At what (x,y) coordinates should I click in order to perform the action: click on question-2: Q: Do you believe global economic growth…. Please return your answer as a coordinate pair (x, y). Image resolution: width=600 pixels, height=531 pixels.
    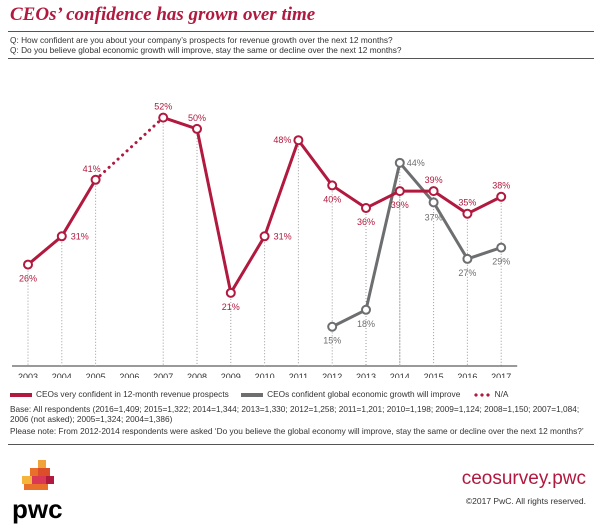
    Looking at the image, I should click on (206, 50).